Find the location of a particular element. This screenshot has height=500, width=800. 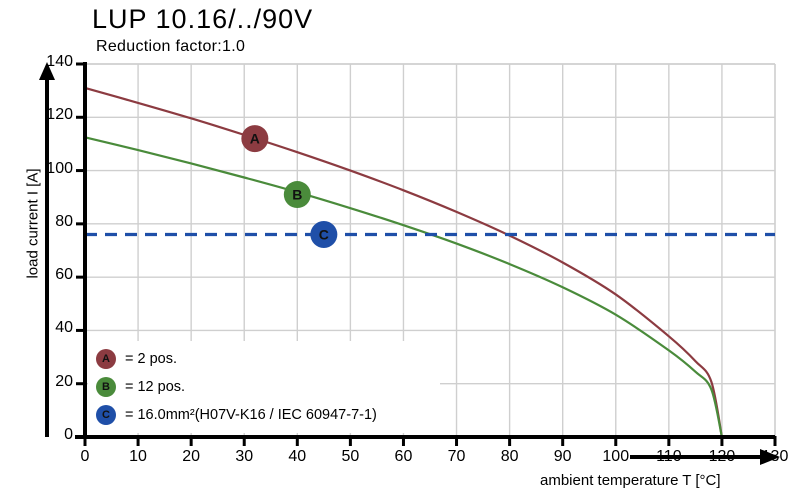

x-tick-label: 20 is located at coordinates (191, 456).